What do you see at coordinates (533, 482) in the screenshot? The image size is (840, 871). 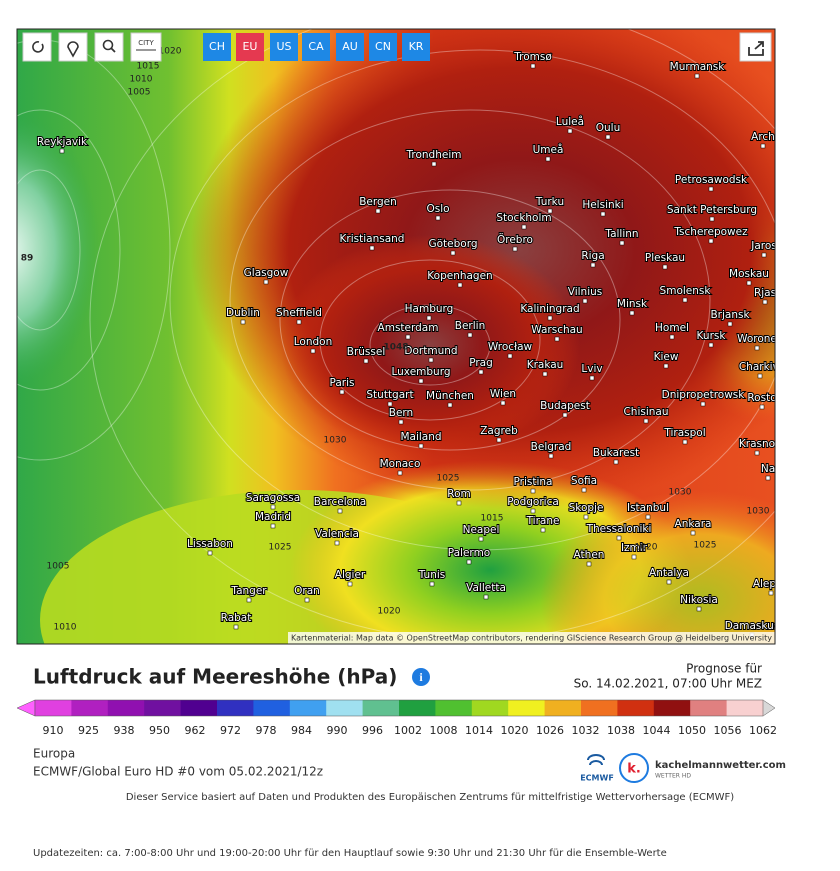 I see `city-label: Pristina` at bounding box center [533, 482].